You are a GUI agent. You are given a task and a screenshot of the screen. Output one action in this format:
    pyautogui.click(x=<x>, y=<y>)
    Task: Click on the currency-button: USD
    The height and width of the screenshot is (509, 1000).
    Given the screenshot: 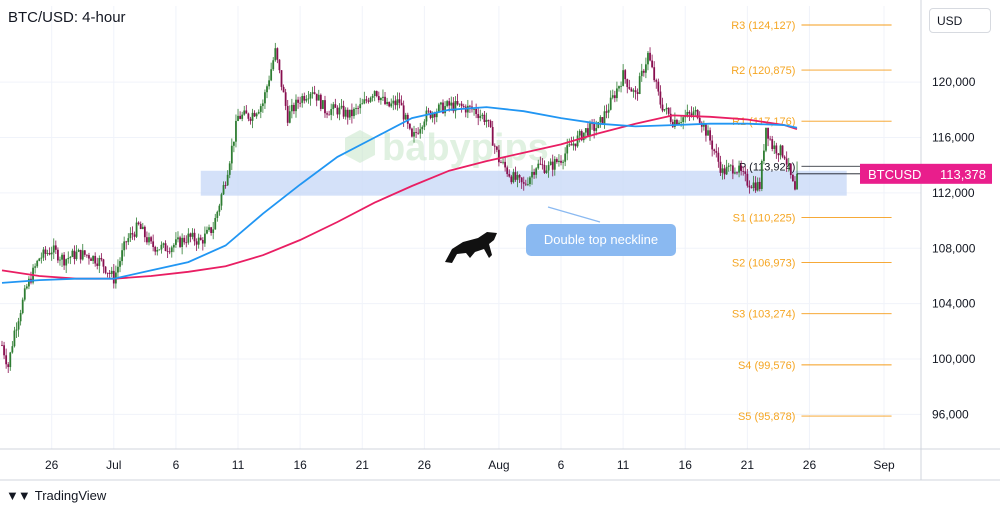 What is the action you would take?
    pyautogui.click(x=960, y=20)
    